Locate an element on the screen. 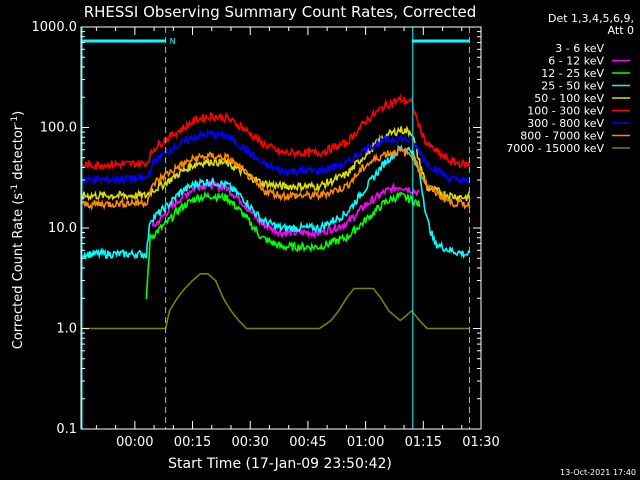 This screenshot has height=480, width=640. legend-entry-label: 100 - 300 keV is located at coordinates (565, 111).